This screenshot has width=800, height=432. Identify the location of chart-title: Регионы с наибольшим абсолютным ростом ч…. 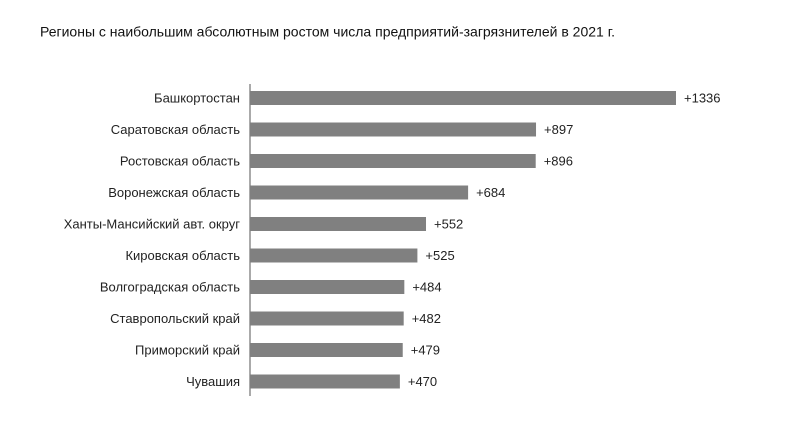
(327, 32).